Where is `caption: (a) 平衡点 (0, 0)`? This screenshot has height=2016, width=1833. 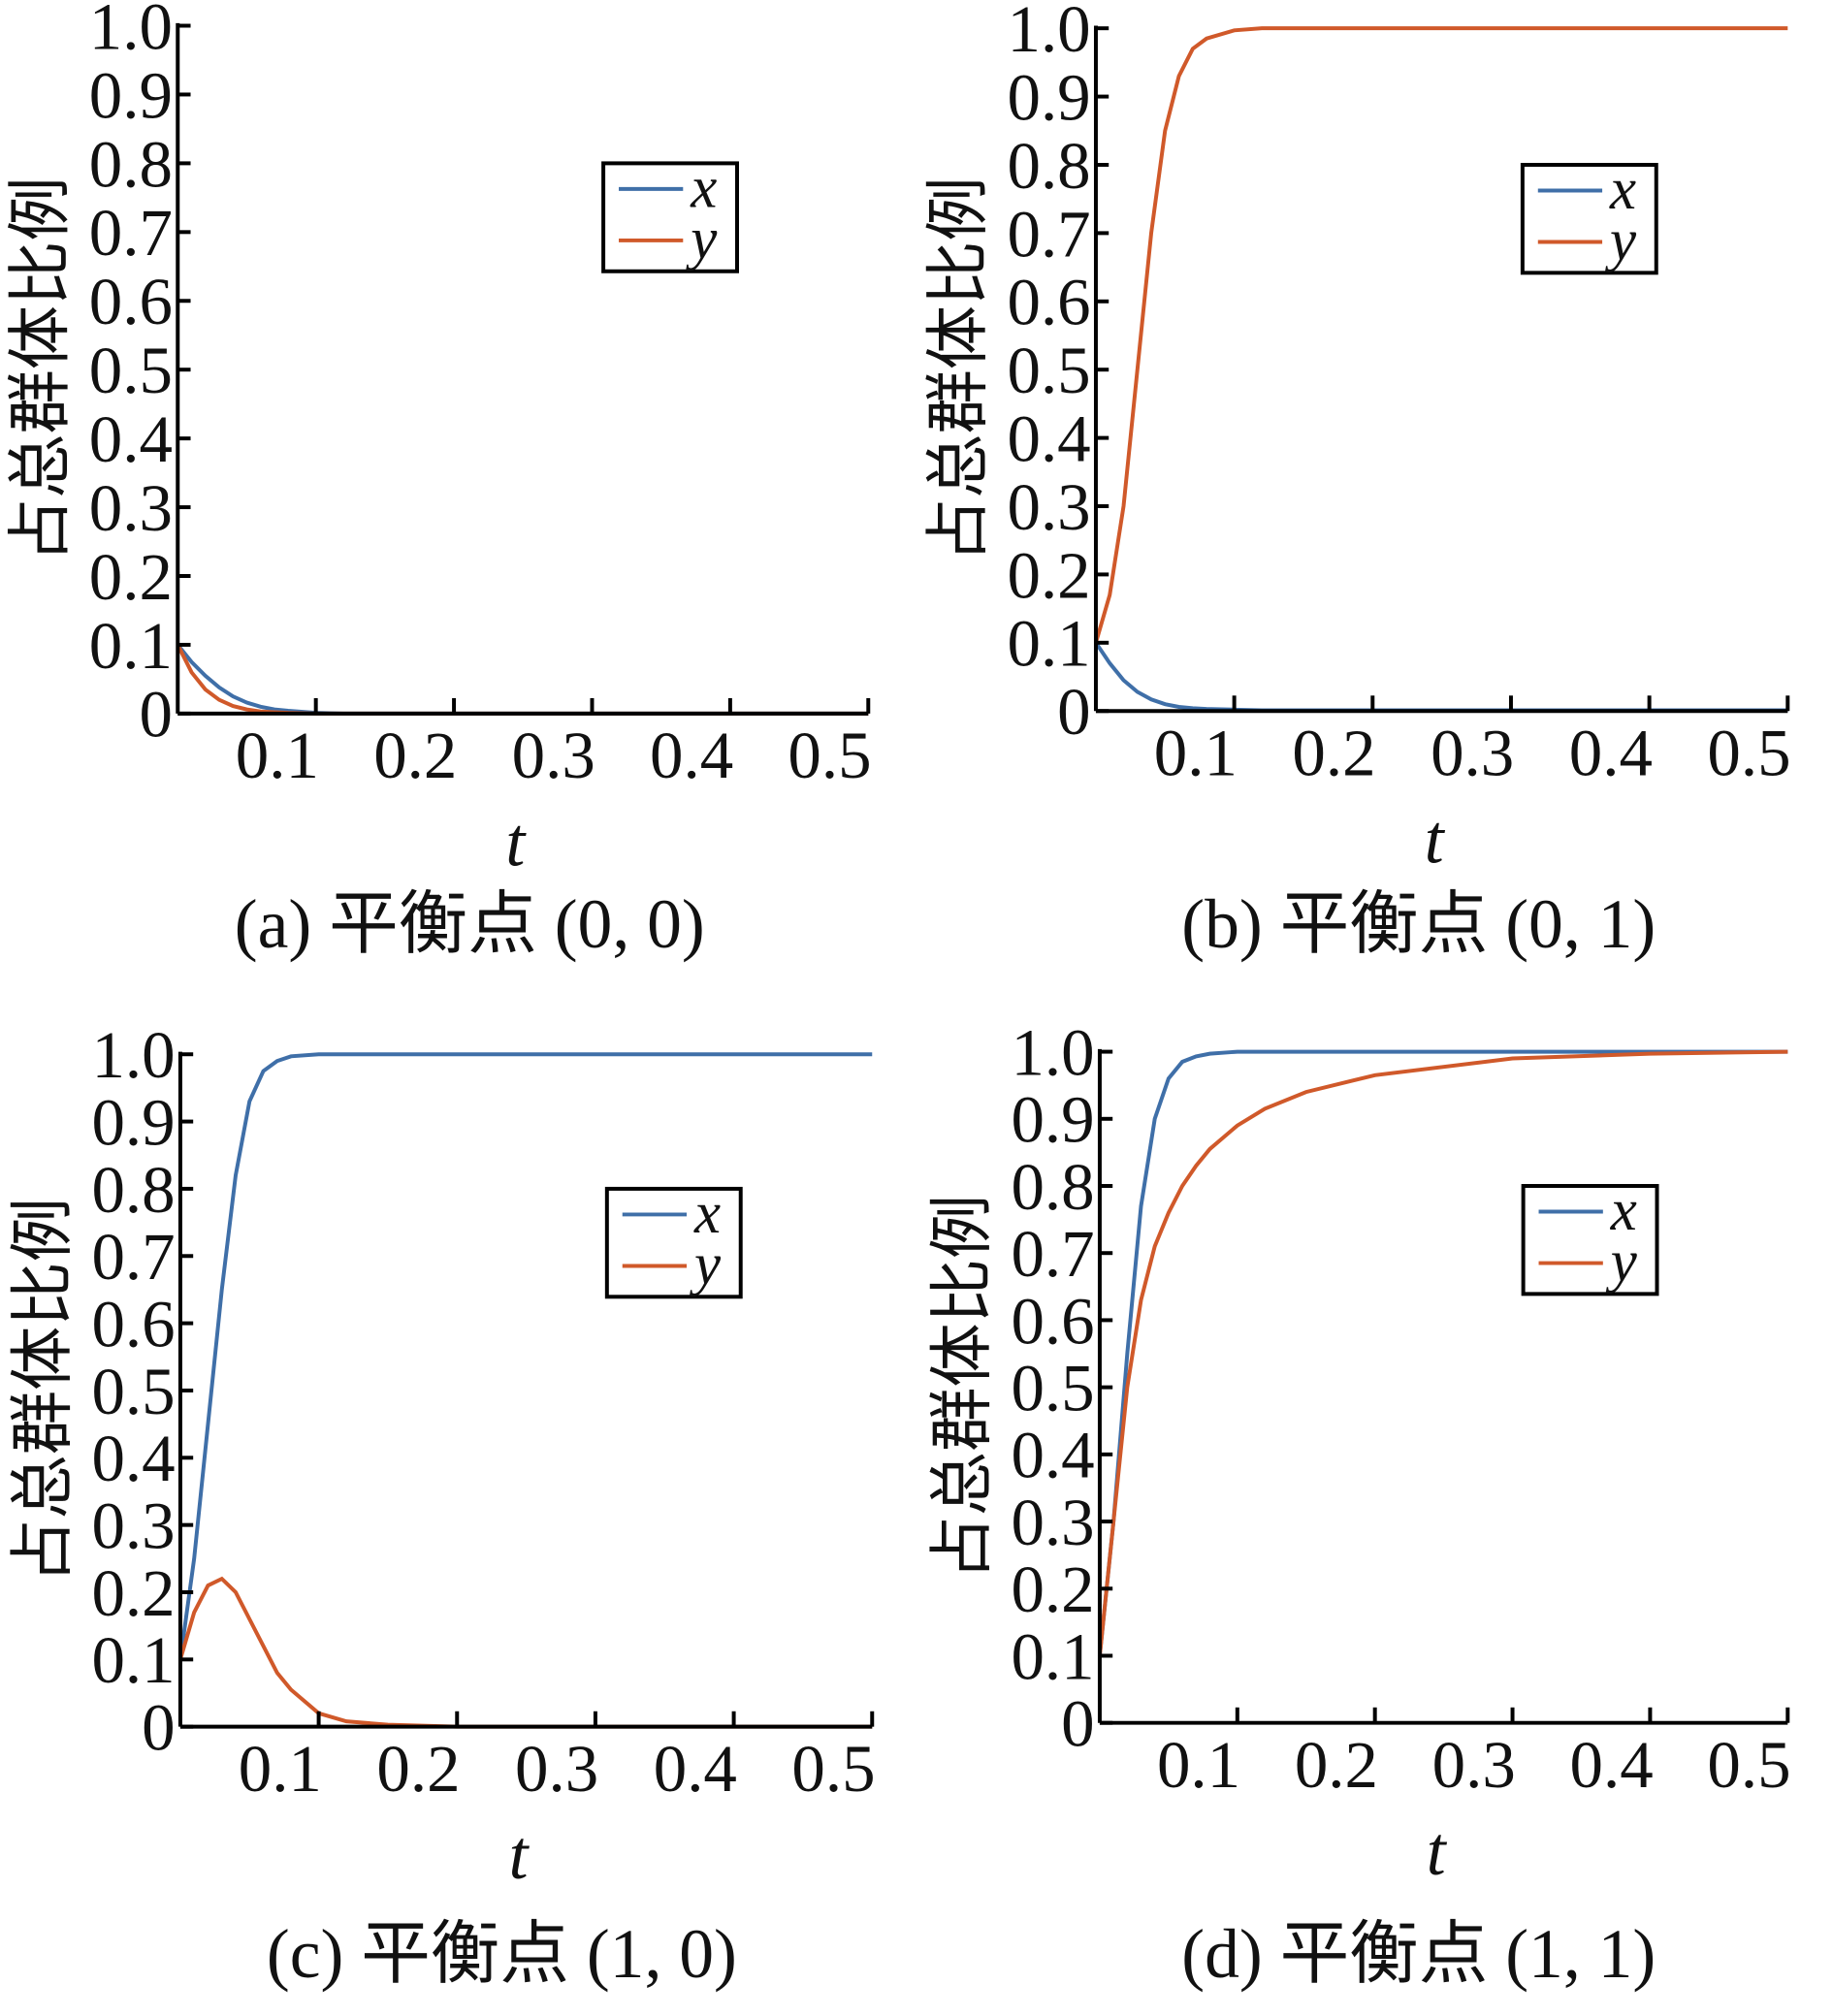 caption: (a) 平衡点 (0, 0) is located at coordinates (470, 924).